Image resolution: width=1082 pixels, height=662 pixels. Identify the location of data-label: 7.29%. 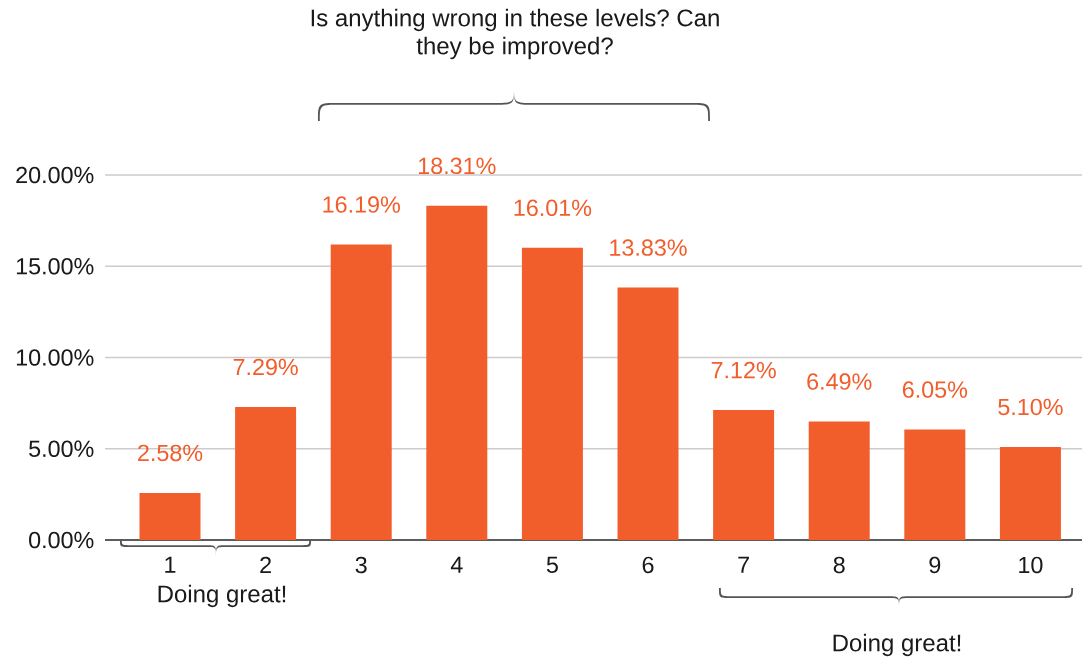
(265, 367).